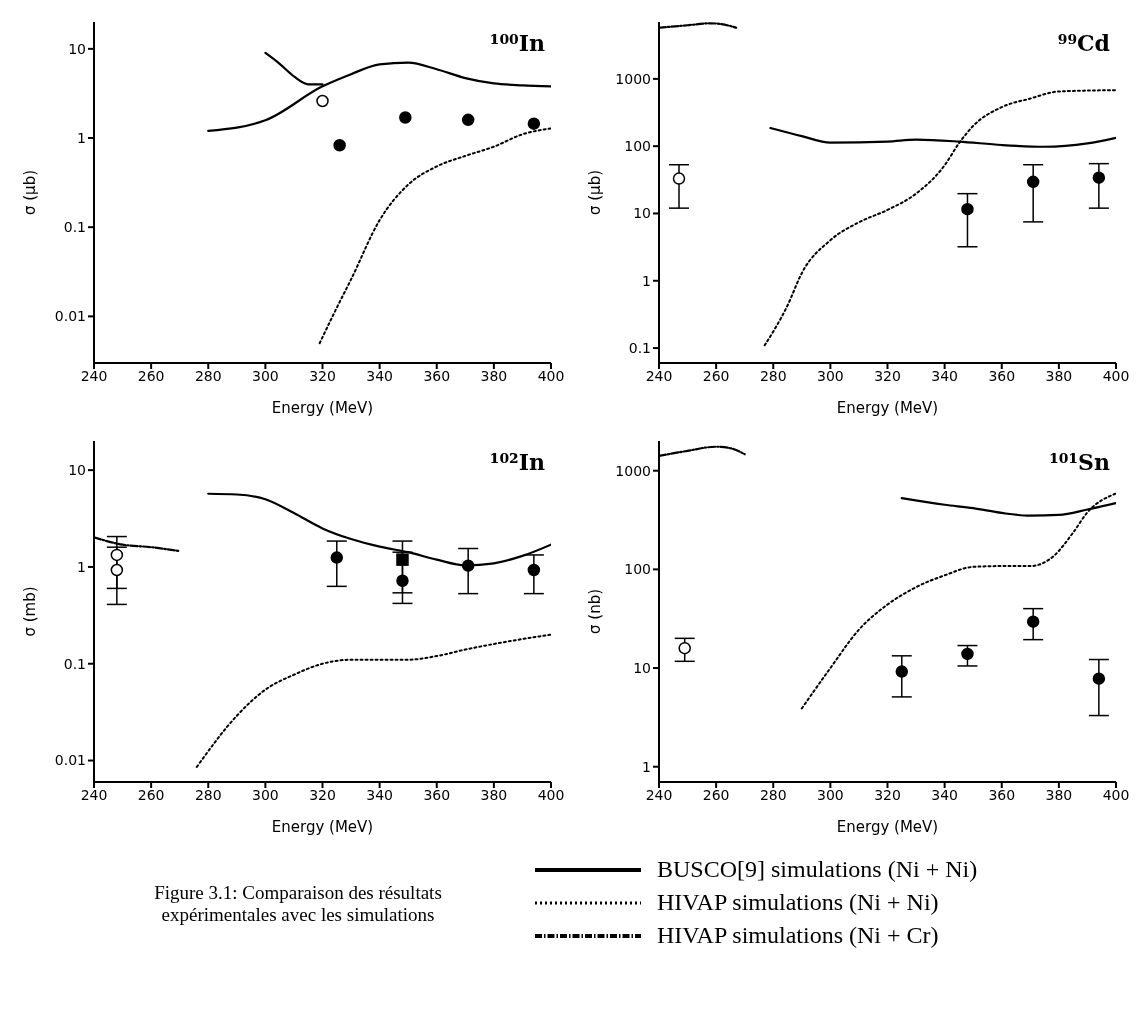 The width and height of the screenshot is (1146, 1030). Describe the element at coordinates (595, 611) in the screenshot. I see `y-axis-title: σ (nb)` at that location.